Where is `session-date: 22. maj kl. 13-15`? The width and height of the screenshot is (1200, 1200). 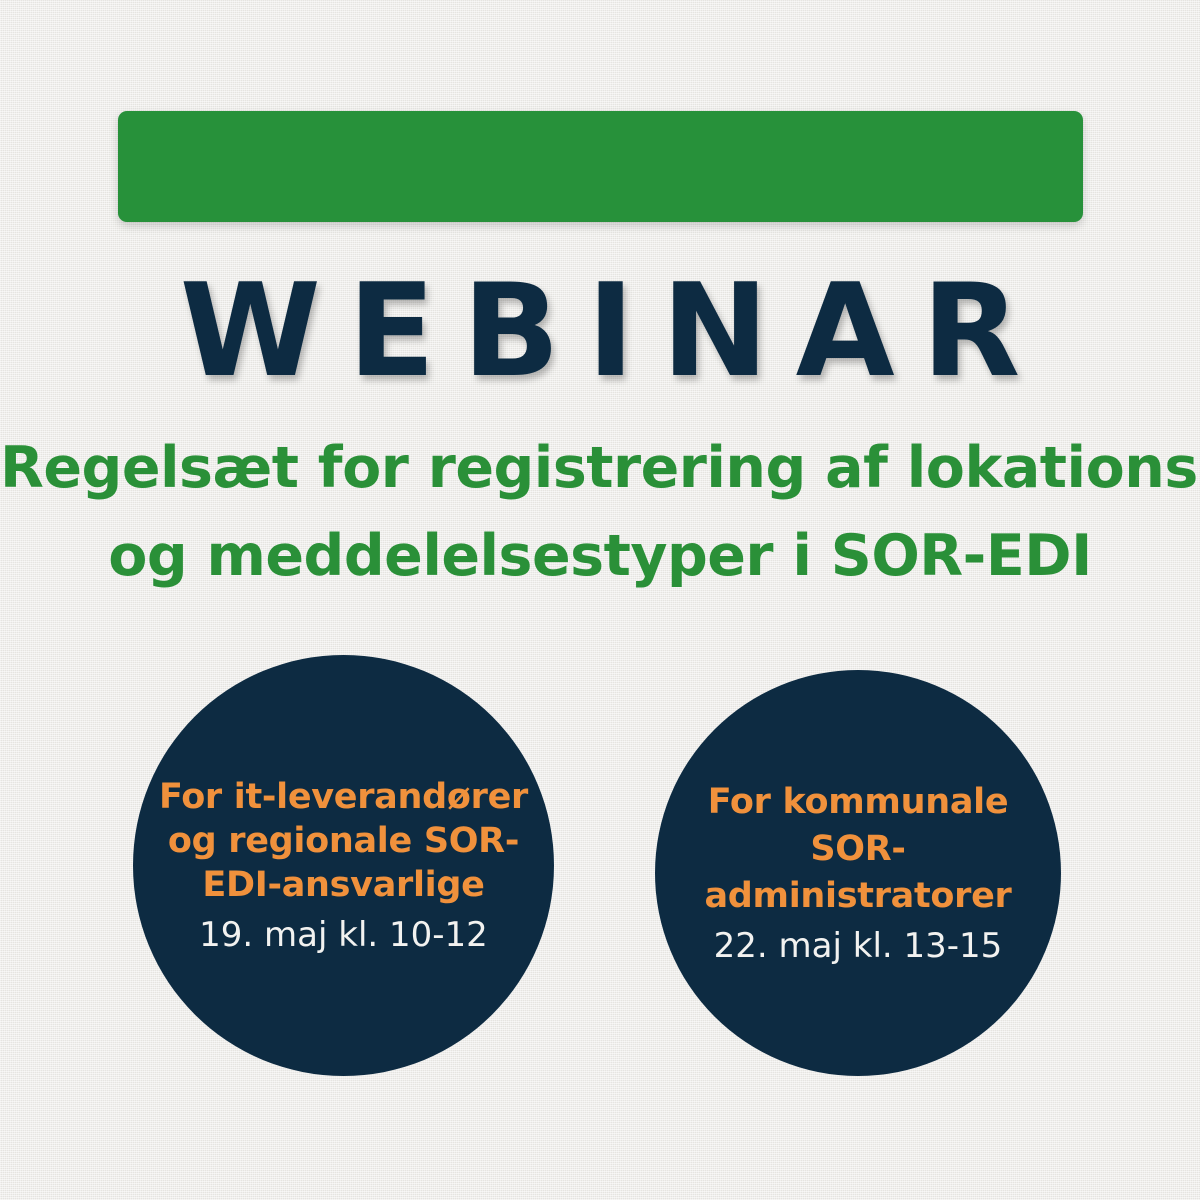 session-date: 22. maj kl. 13-15 is located at coordinates (858, 945).